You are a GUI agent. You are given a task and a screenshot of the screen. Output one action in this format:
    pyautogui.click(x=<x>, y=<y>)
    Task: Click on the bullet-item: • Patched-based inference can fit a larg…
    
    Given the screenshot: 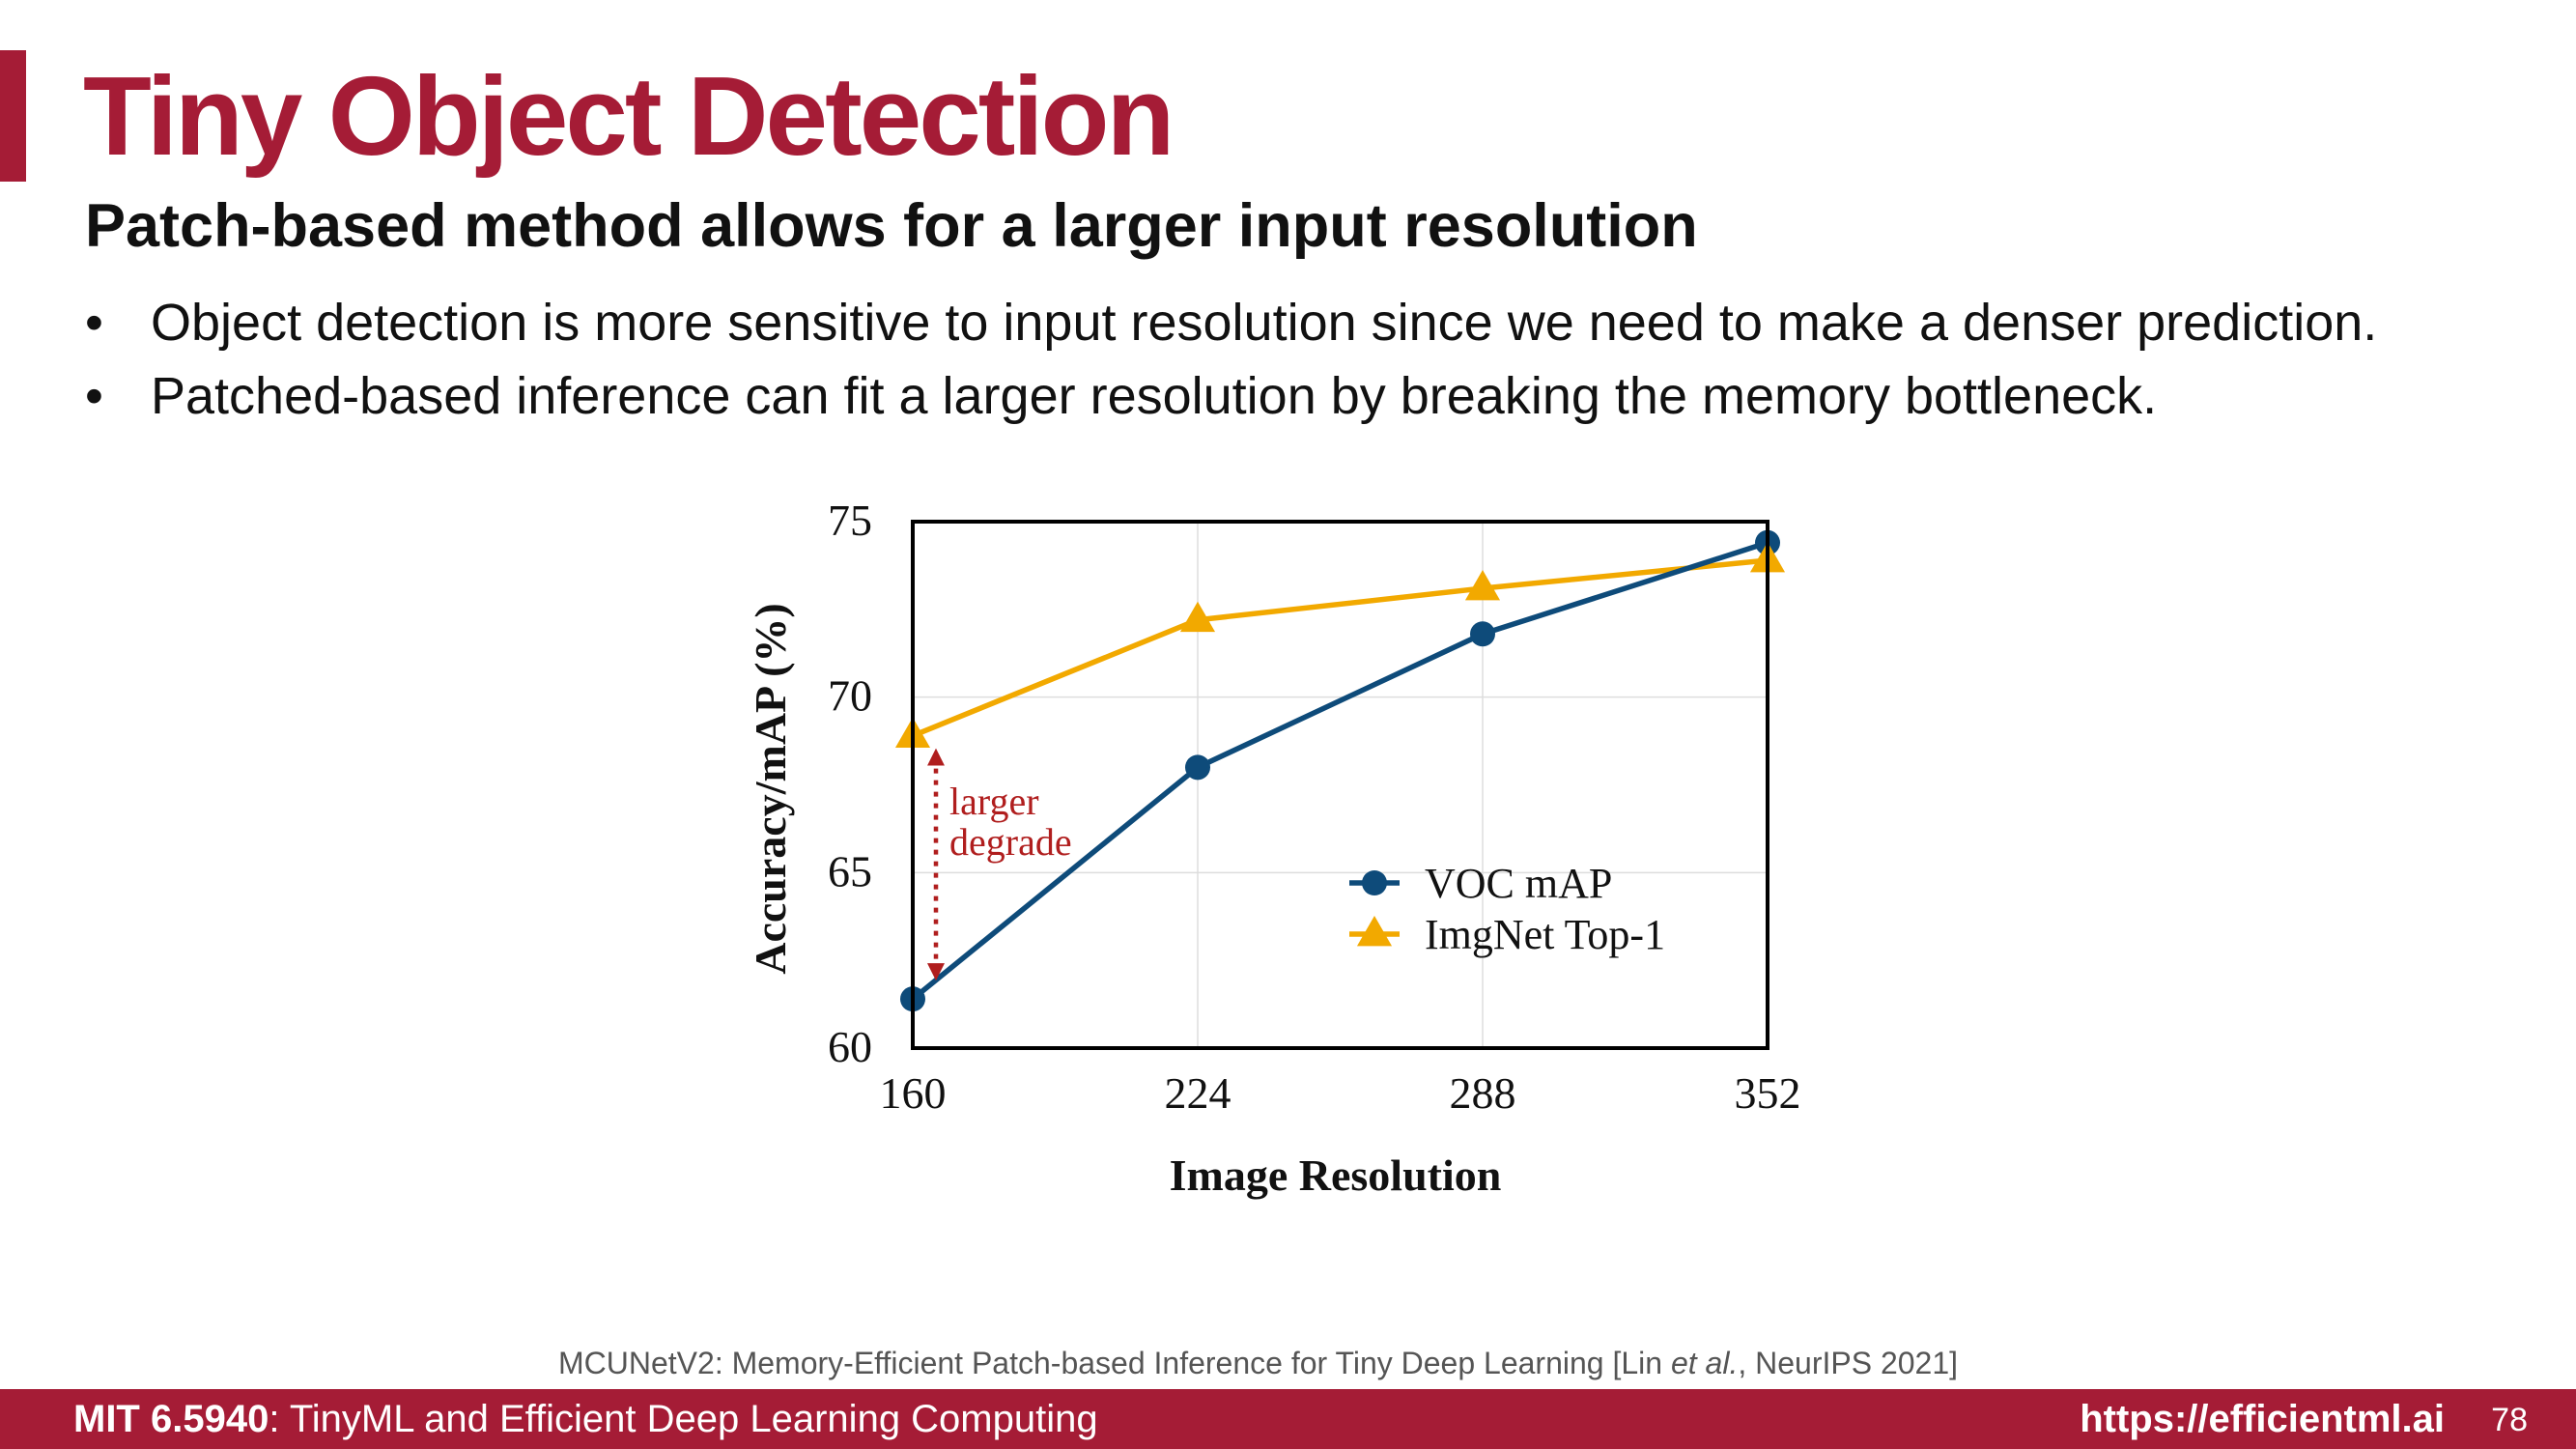 What is the action you would take?
    pyautogui.click(x=1231, y=396)
    